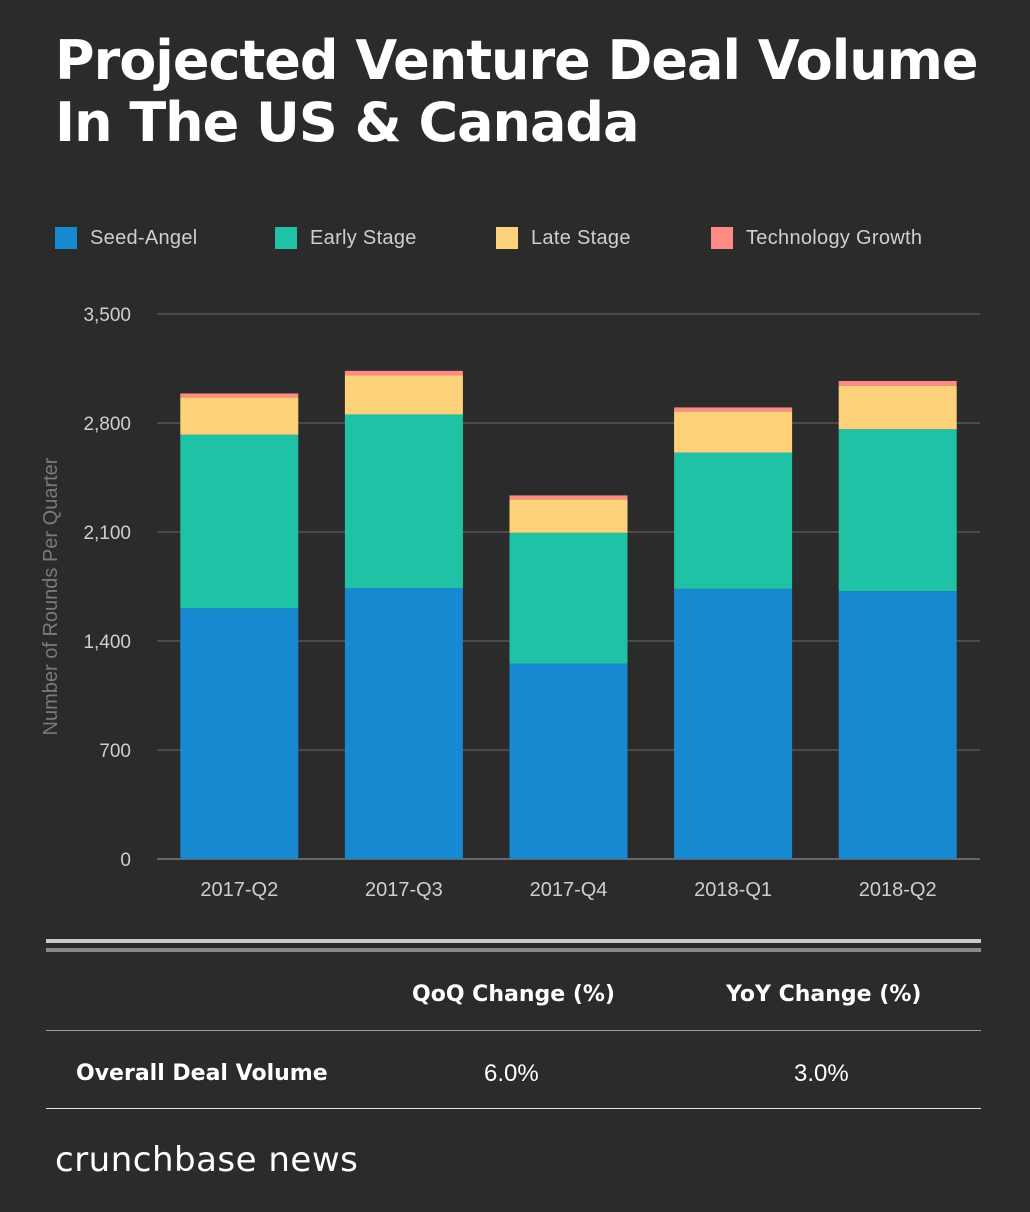 Image resolution: width=1030 pixels, height=1212 pixels. Describe the element at coordinates (239, 733) in the screenshot. I see `bar-2017-q2-seed-angel` at that location.